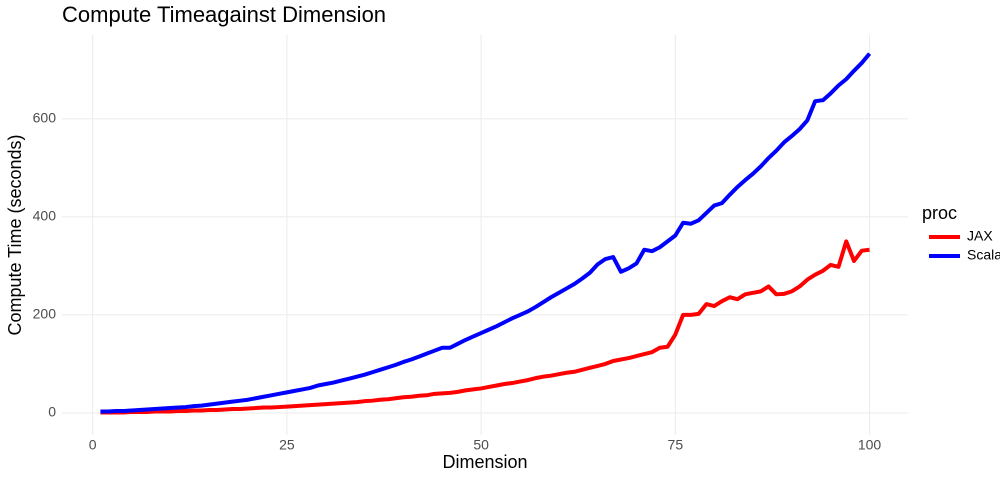  I want to click on x-tick-label: 75, so click(676, 445).